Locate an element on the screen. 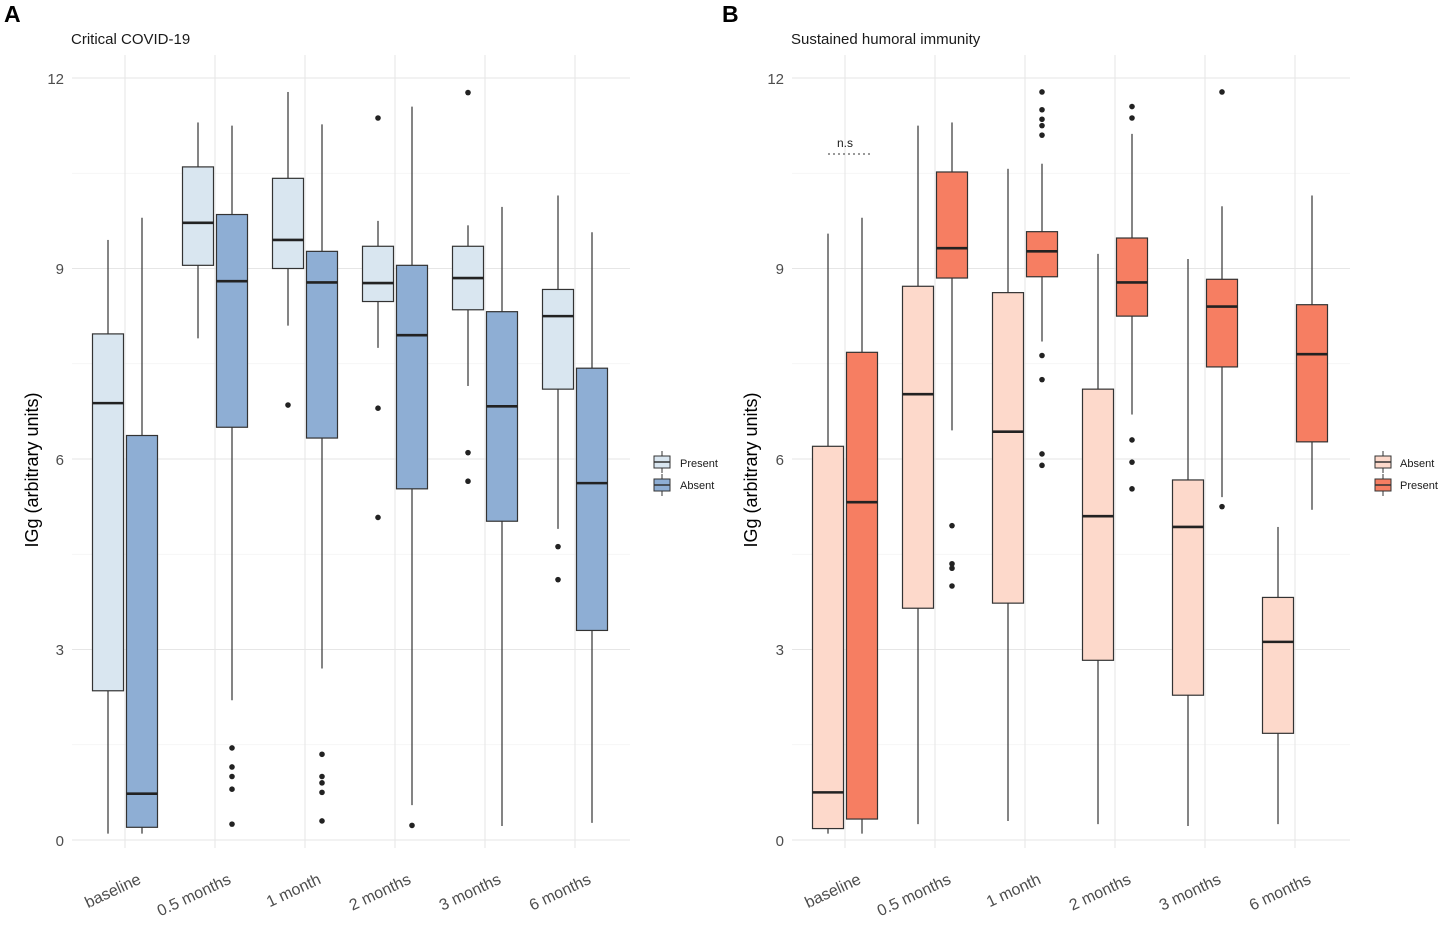 The width and height of the screenshot is (1439, 939). panel-b-ytick-3: 3 is located at coordinates (780, 650).